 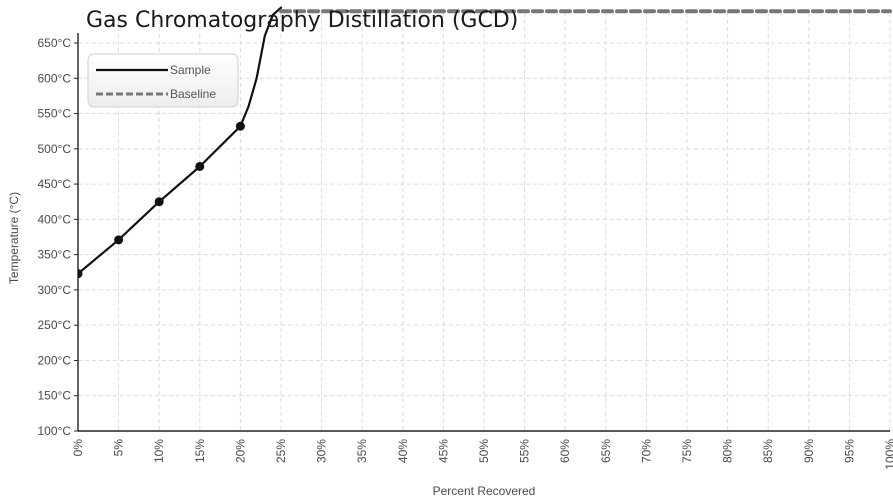 What do you see at coordinates (240, 451) in the screenshot?
I see `x-tick-label: 20%` at bounding box center [240, 451].